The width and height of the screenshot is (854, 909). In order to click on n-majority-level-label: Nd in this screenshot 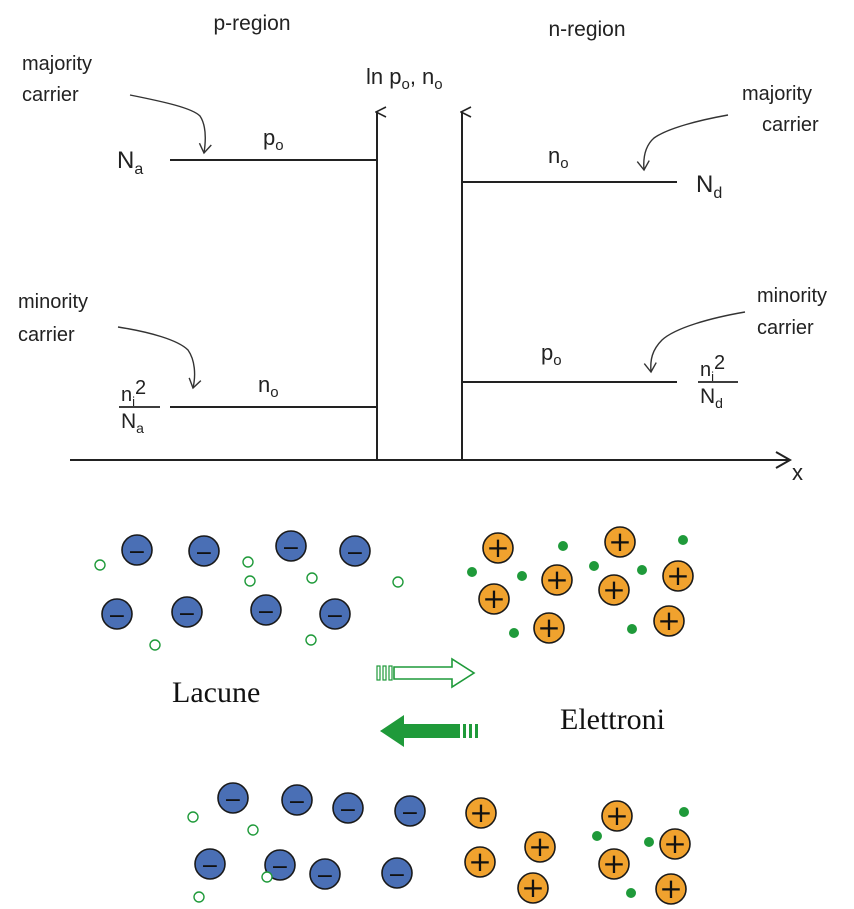, I will do `click(709, 186)`.